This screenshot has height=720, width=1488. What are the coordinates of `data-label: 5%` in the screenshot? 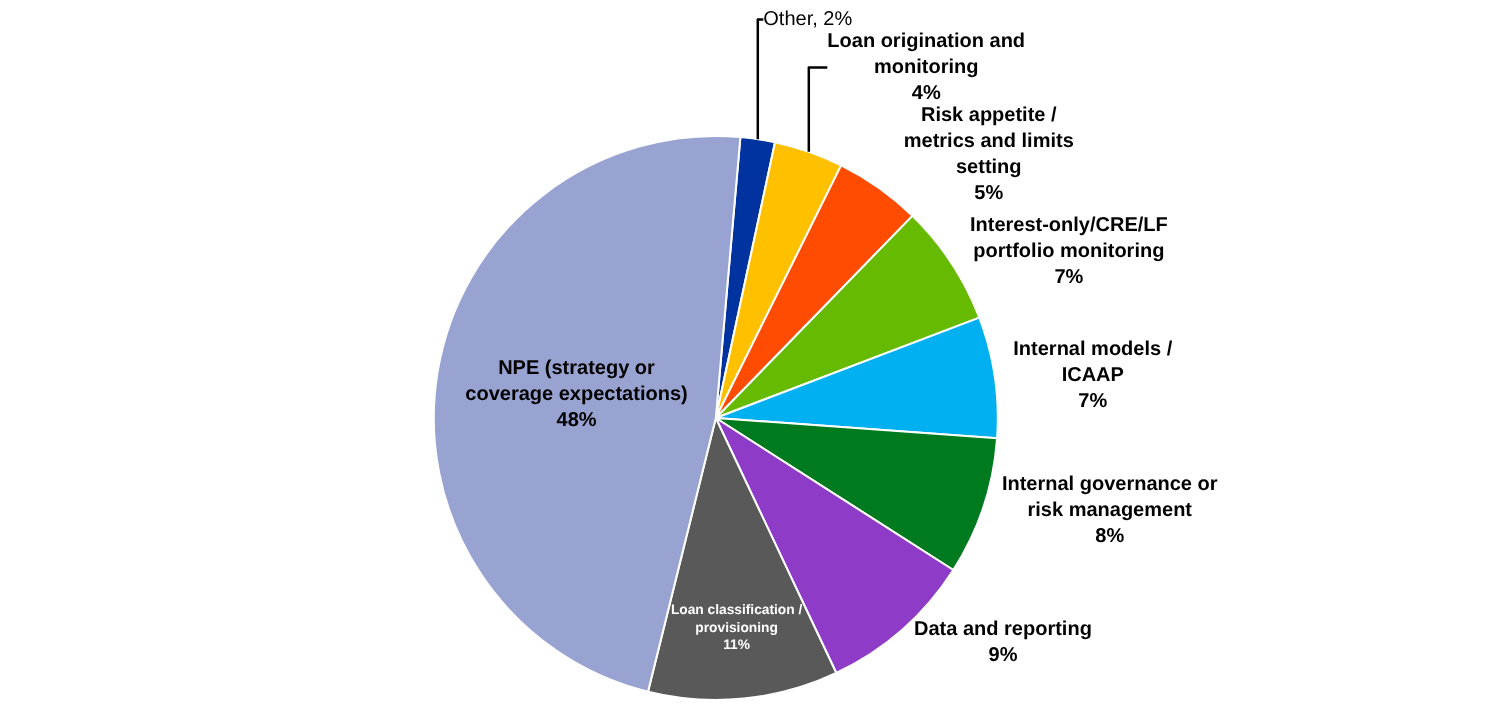 It's located at (989, 193).